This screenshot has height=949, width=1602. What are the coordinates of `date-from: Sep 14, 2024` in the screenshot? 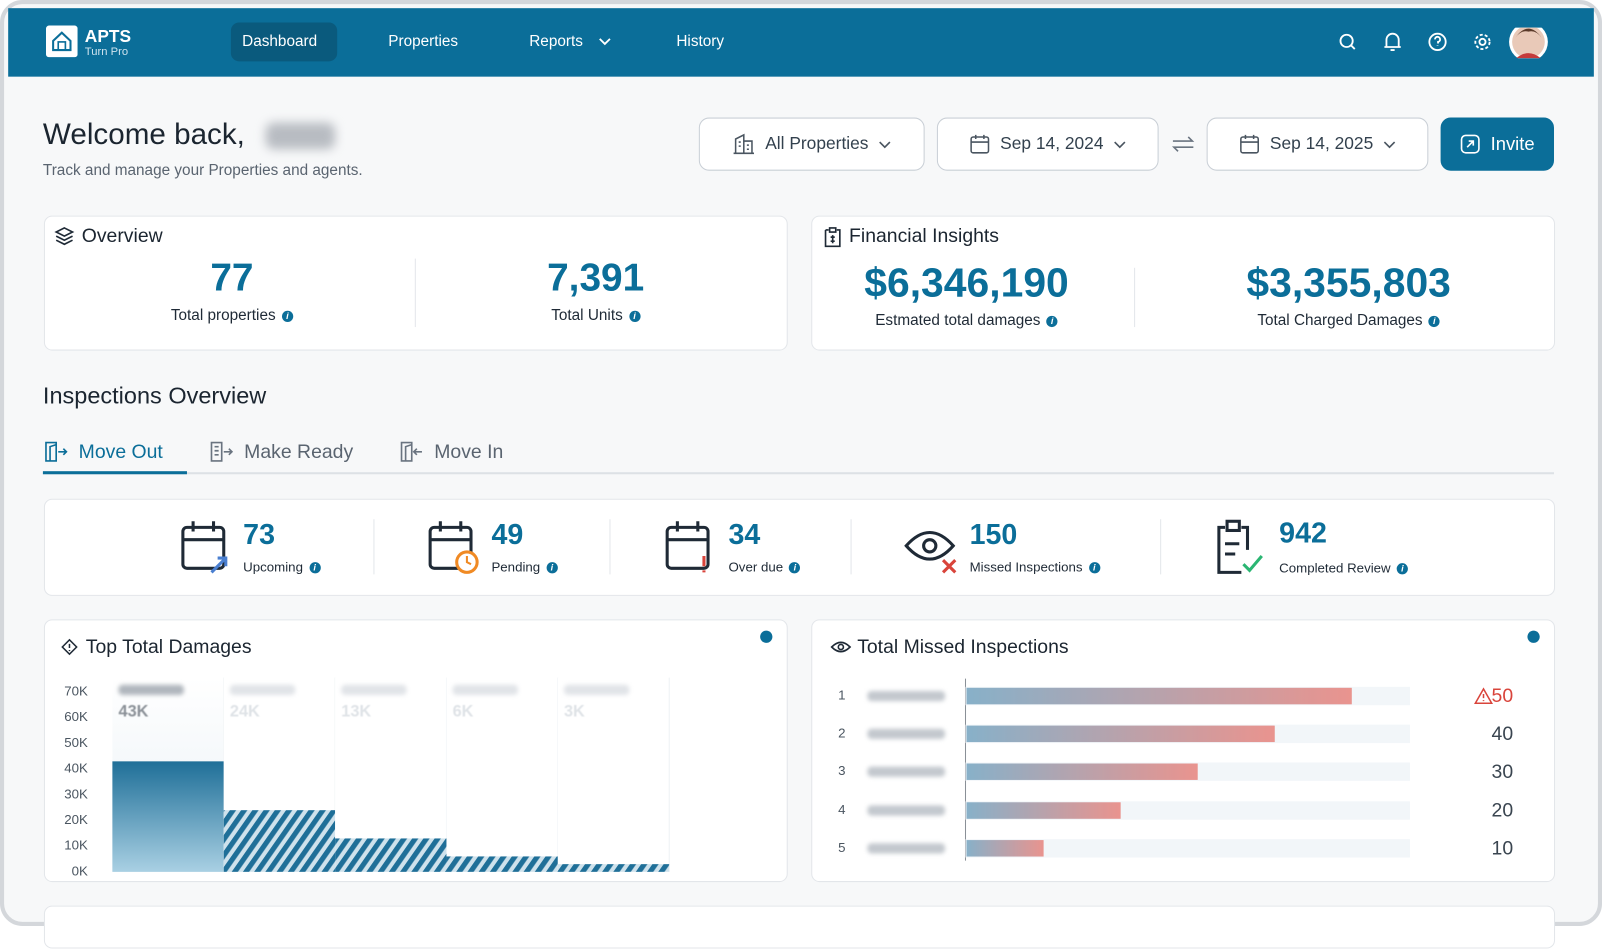 It's located at (1052, 143).